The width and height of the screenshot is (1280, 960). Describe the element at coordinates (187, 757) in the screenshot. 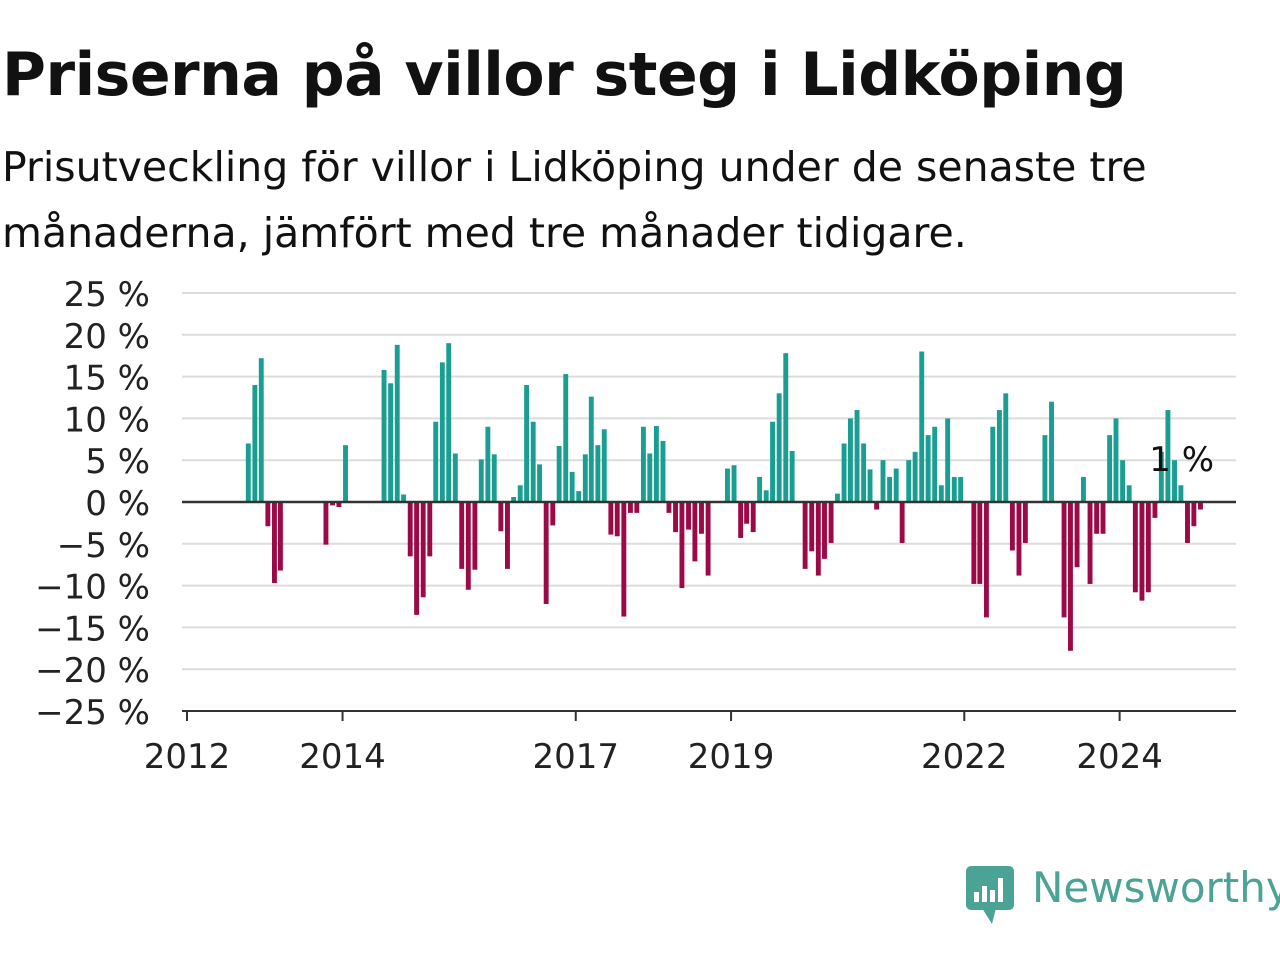

I see `x-tick-label: 2012` at that location.